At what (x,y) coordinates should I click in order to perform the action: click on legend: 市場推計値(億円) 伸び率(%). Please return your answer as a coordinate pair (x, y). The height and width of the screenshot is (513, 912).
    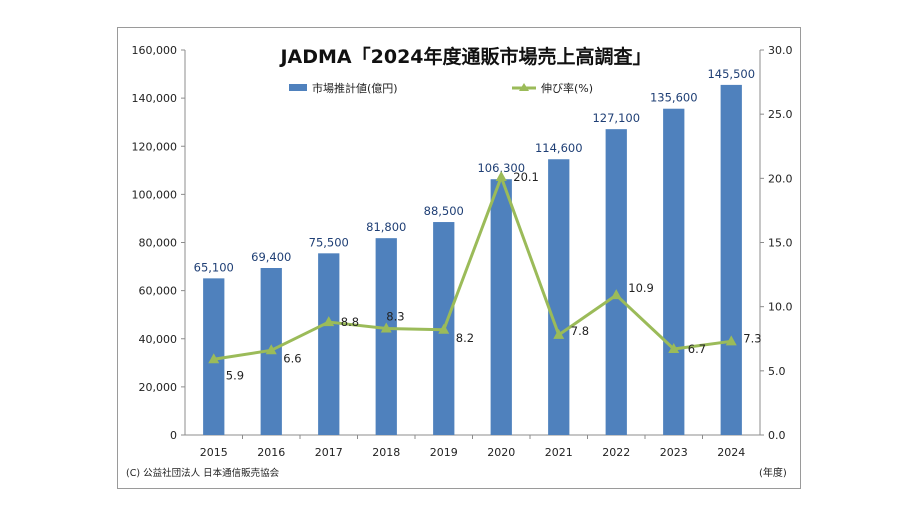
    Looking at the image, I should click on (441, 88).